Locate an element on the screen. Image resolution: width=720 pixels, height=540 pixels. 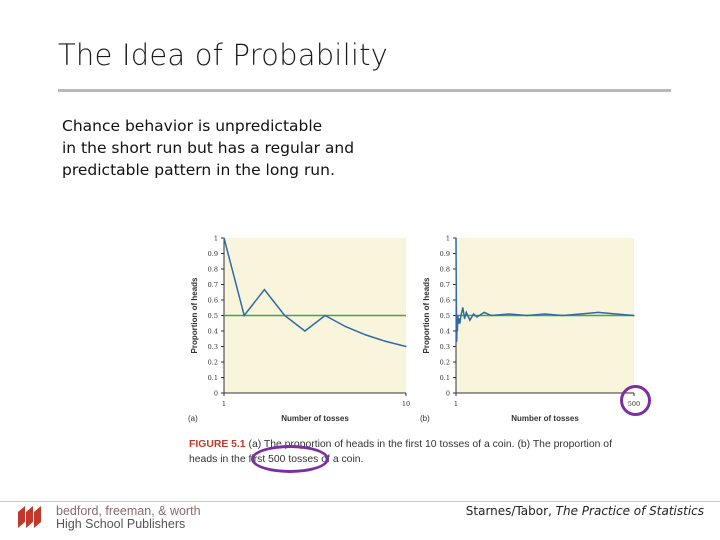
publisher-name: bedford, freeman, & worth is located at coordinates (128, 511).